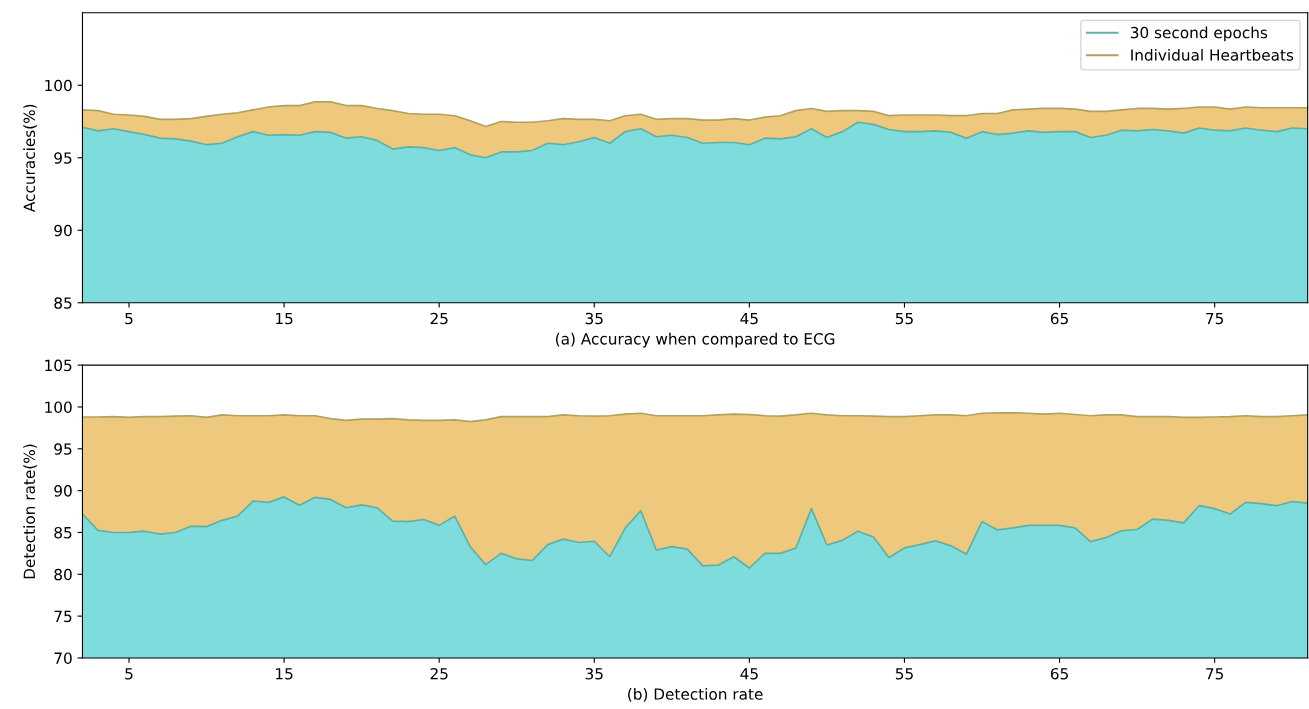  What do you see at coordinates (63, 616) in the screenshot?
I see `y-tick-label: 75` at bounding box center [63, 616].